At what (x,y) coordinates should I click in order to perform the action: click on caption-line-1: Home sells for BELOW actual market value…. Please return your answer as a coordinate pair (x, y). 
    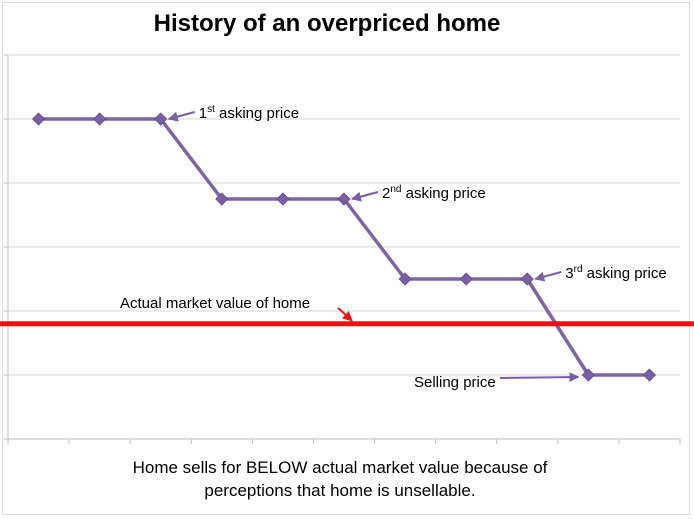
    Looking at the image, I should click on (340, 467).